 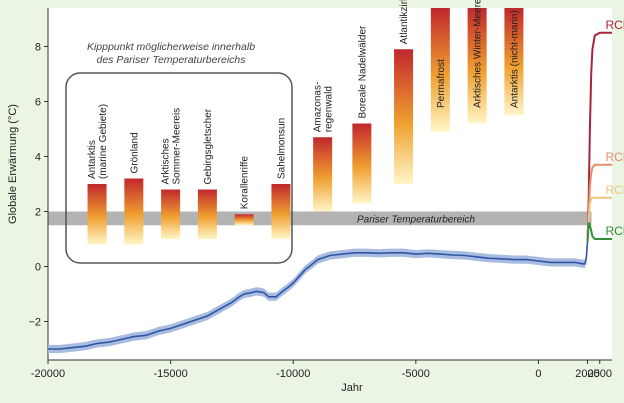 What do you see at coordinates (13, 164) in the screenshot?
I see `y-axis-label: Globale Erwärmung (°C)` at bounding box center [13, 164].